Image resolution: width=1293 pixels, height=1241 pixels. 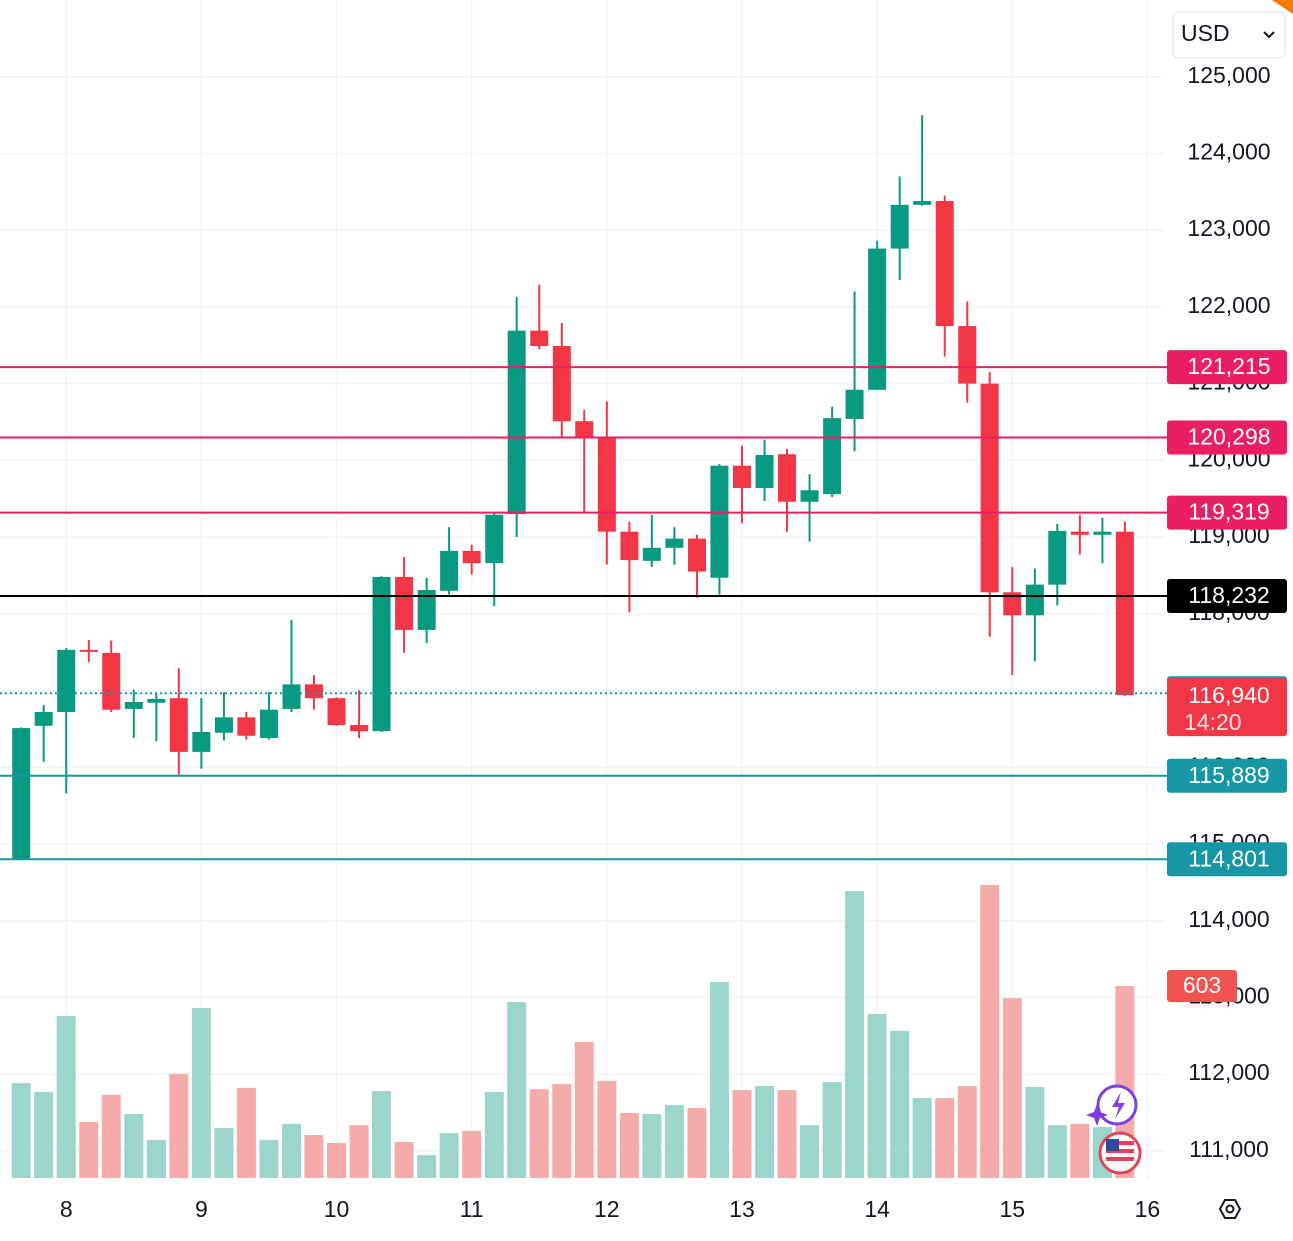 I want to click on sparkle-icon, so click(x=1097, y=1115).